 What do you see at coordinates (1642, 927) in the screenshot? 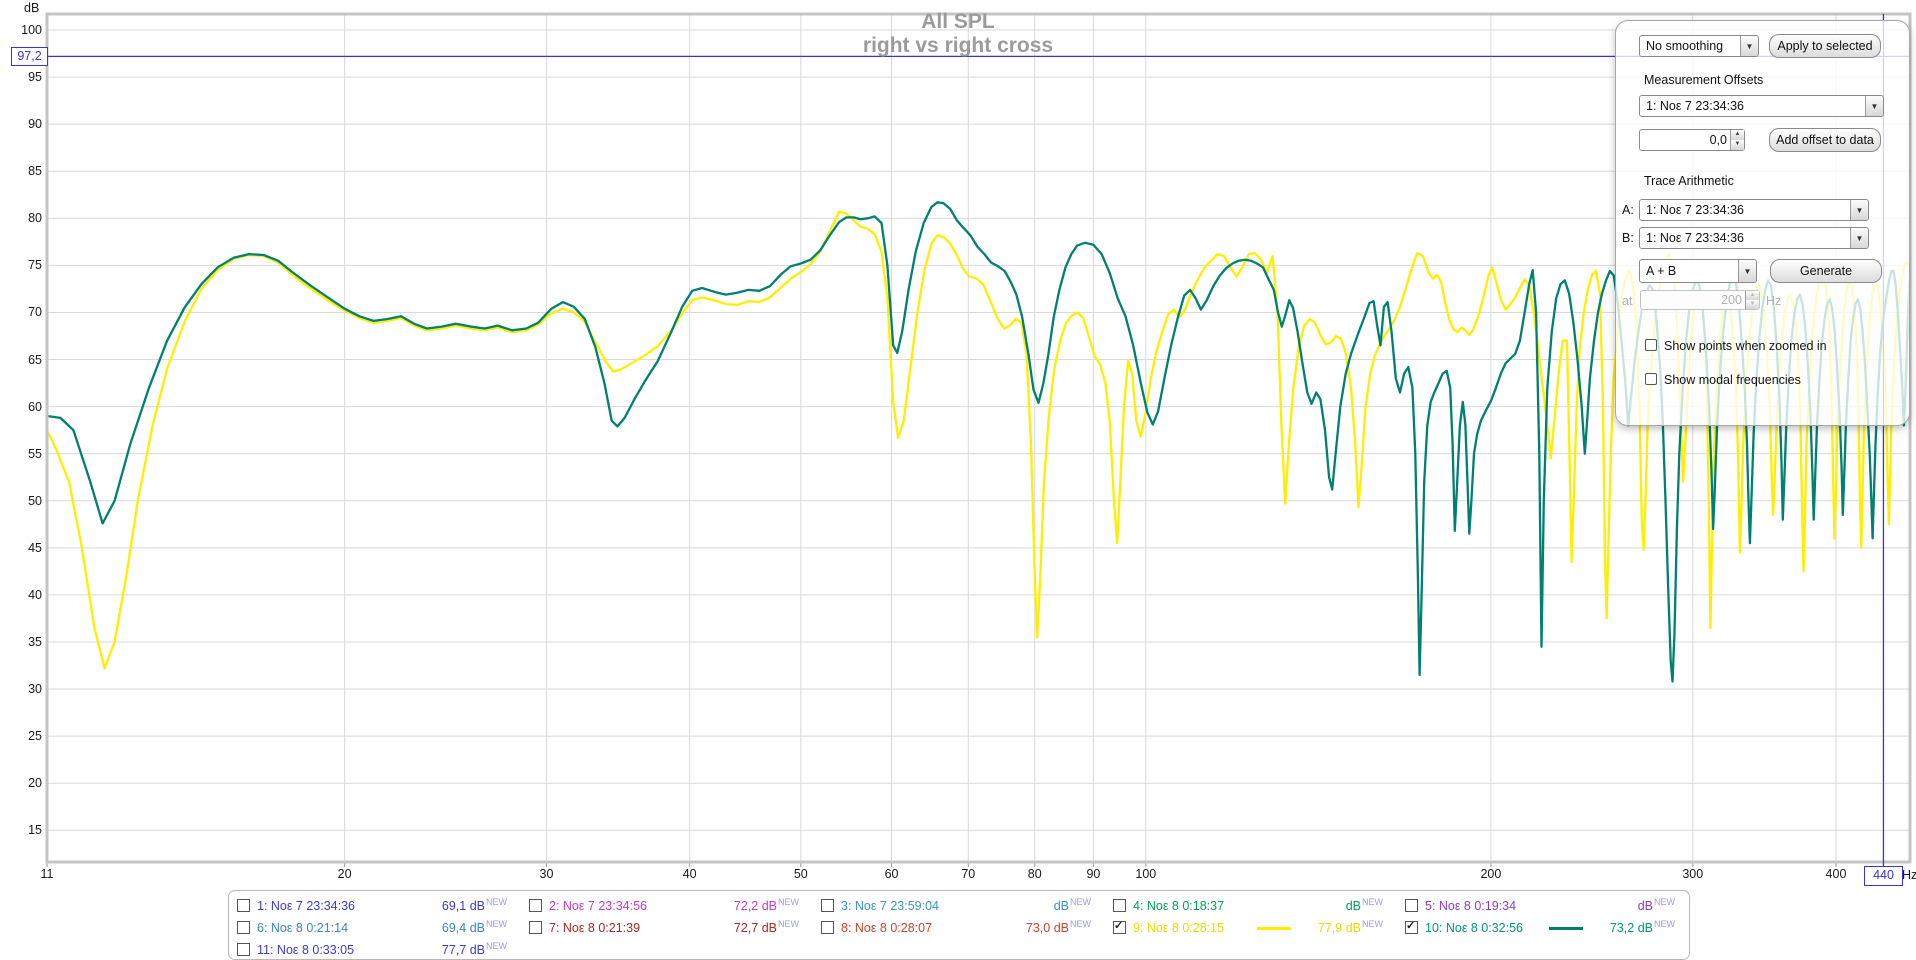
I see `legend-entry-value: 73,2 dBNEW` at bounding box center [1642, 927].